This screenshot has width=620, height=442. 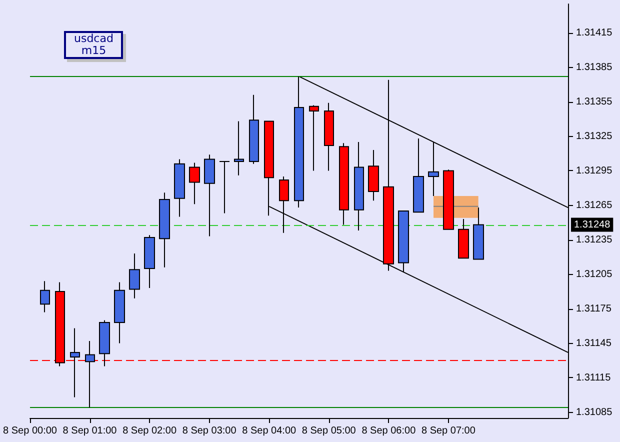 I want to click on y-tick-label: 1.31325, so click(x=594, y=136).